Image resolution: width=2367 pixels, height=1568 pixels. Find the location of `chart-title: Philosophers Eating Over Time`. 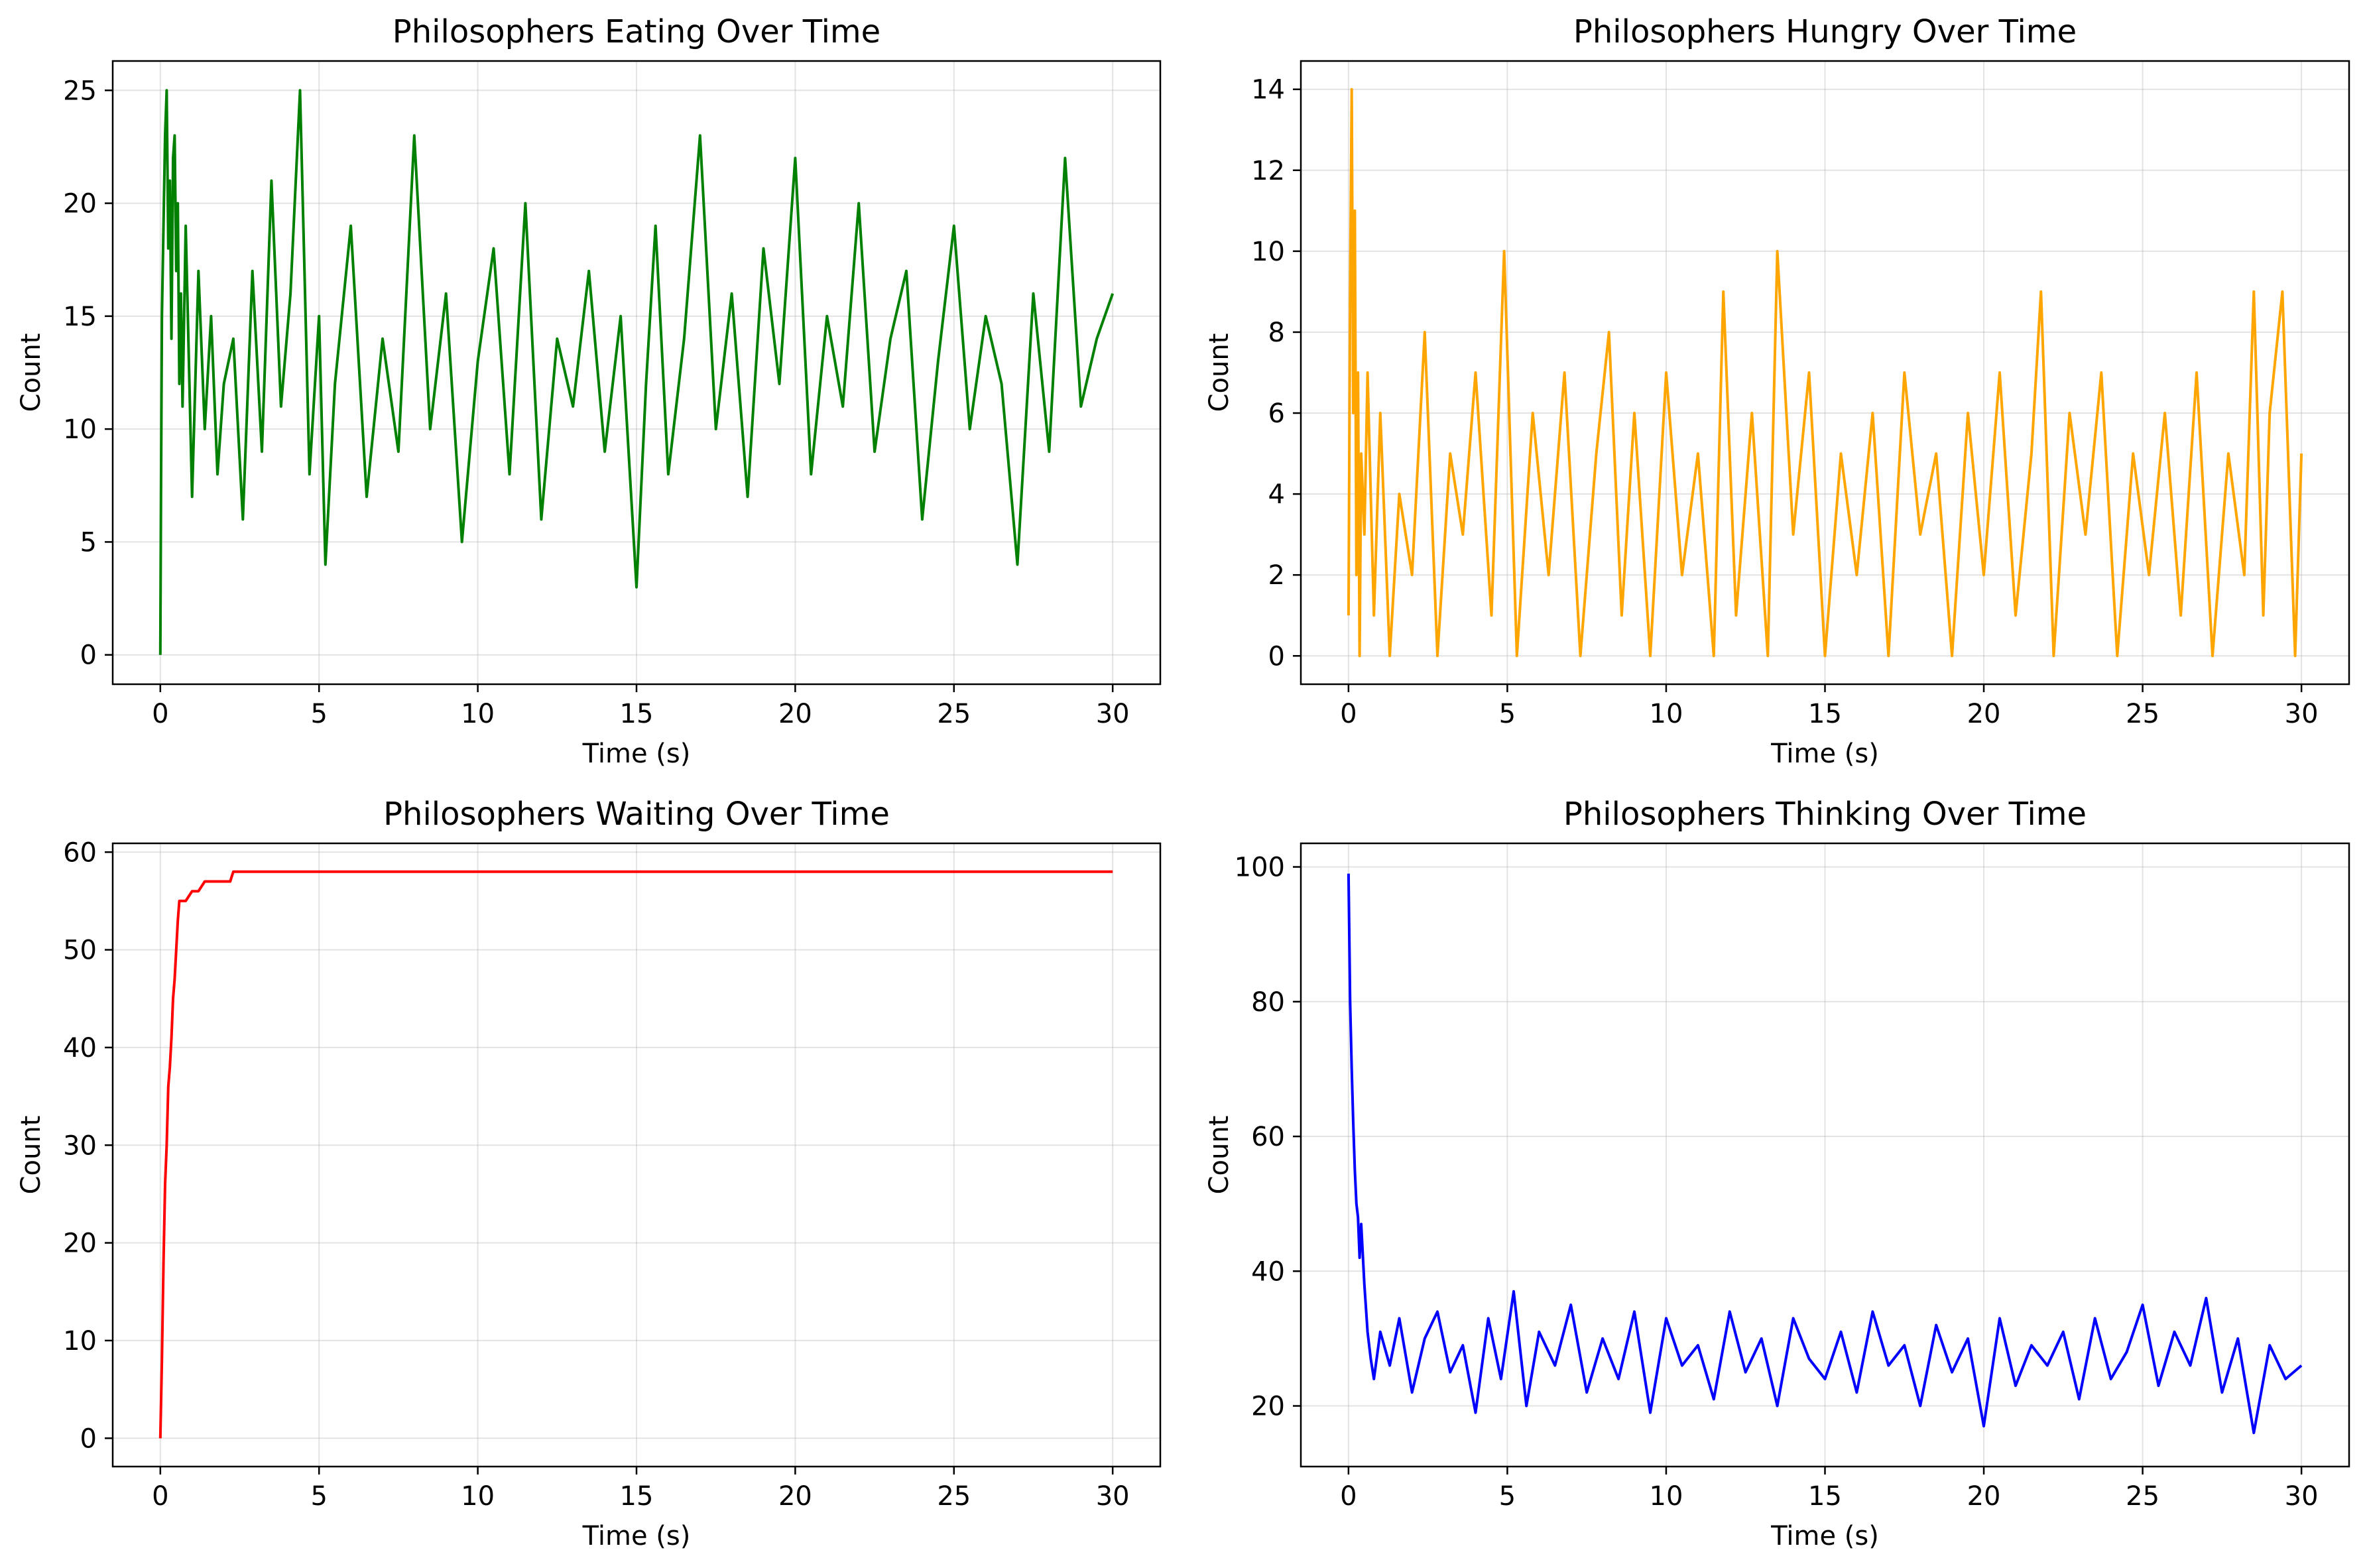

chart-title: Philosophers Eating Over Time is located at coordinates (636, 31).